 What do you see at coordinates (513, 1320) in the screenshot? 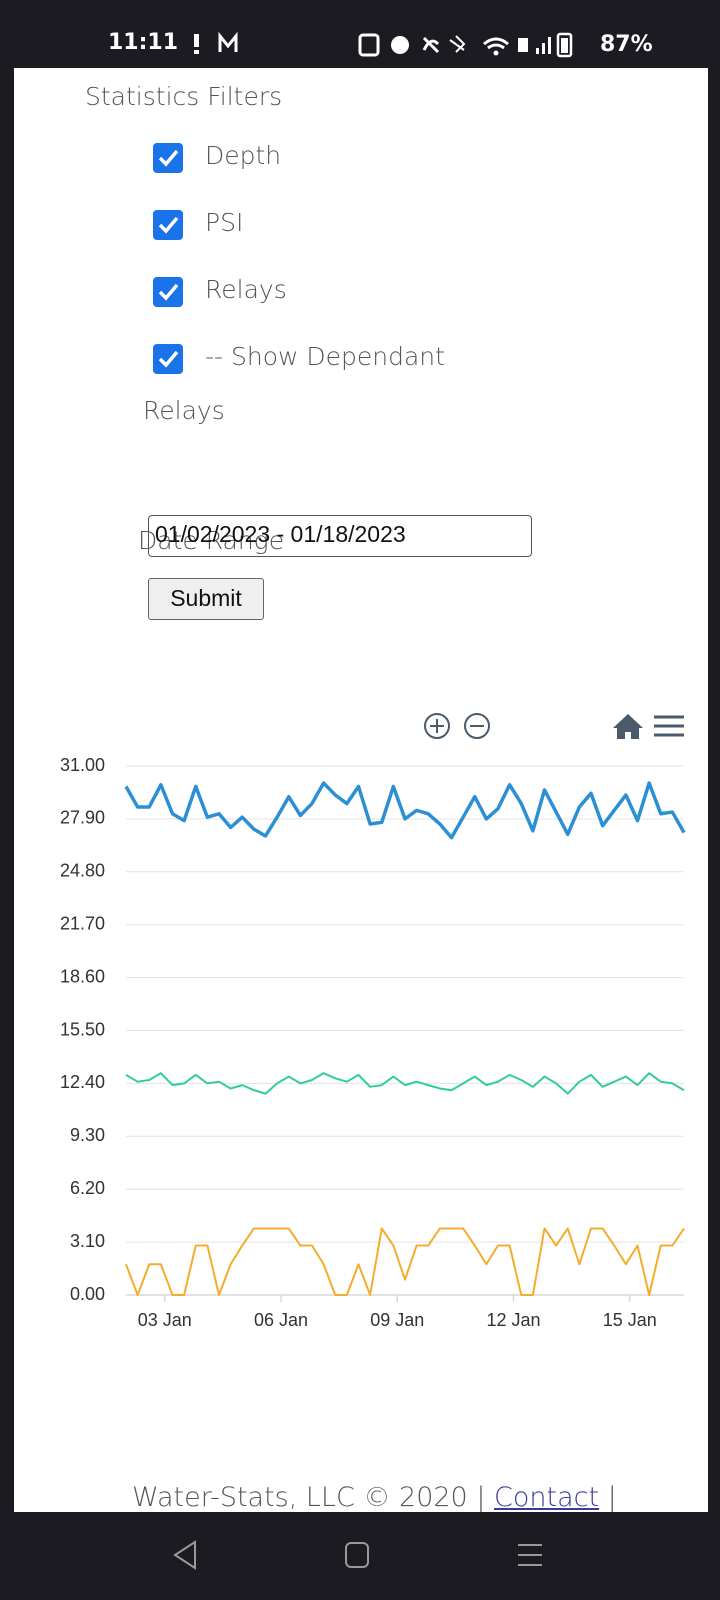
I see `x-tick-label: 12 Jan` at bounding box center [513, 1320].